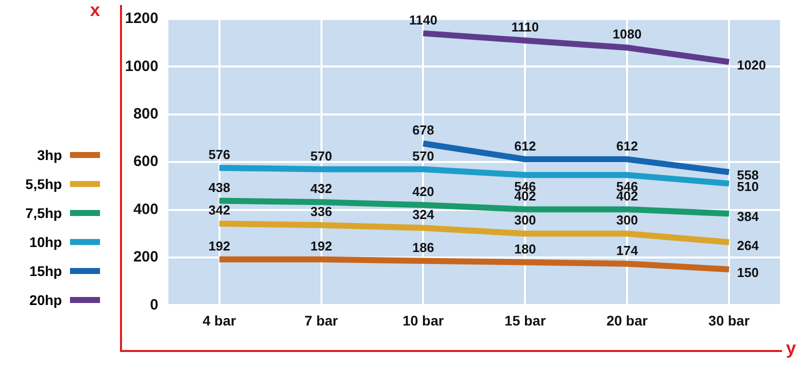 The image size is (800, 368). I want to click on data-label: 324, so click(423, 214).